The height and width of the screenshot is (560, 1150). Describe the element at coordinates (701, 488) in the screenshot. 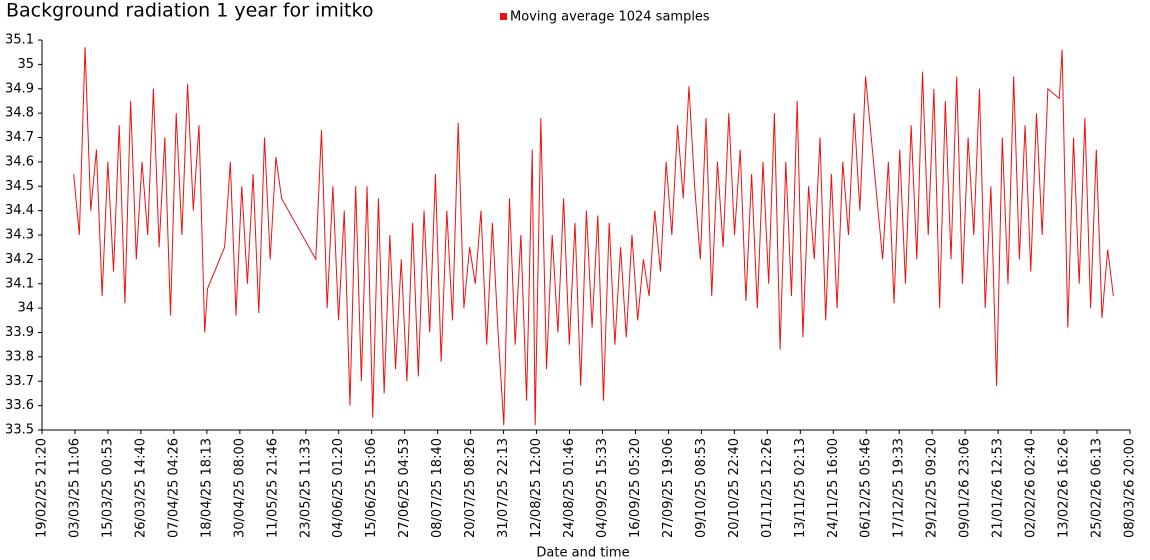

I see `x-tick-label: 09/10/25 08:53` at that location.